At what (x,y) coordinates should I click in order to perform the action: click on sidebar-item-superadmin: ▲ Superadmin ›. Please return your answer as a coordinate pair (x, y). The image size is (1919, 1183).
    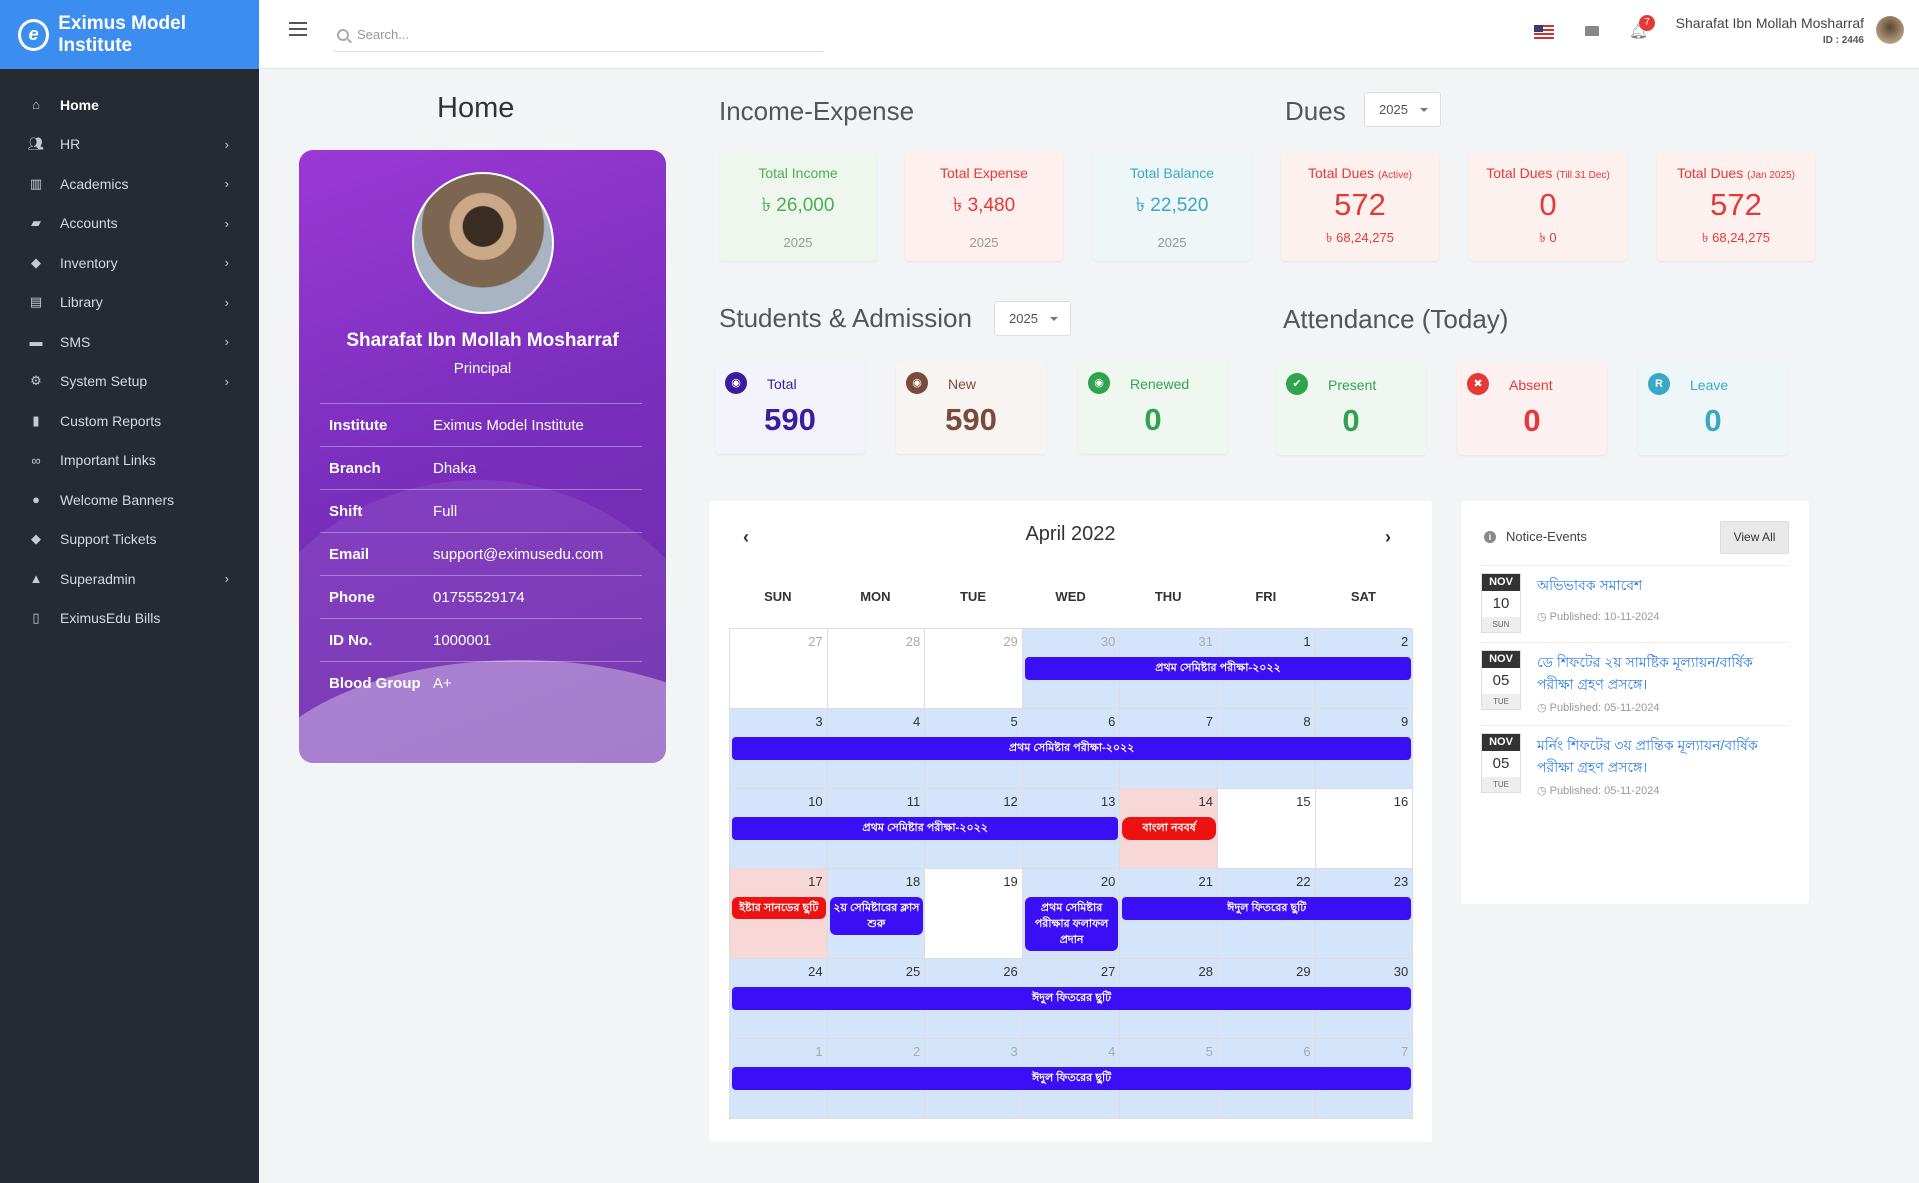
    Looking at the image, I should click on (129, 579).